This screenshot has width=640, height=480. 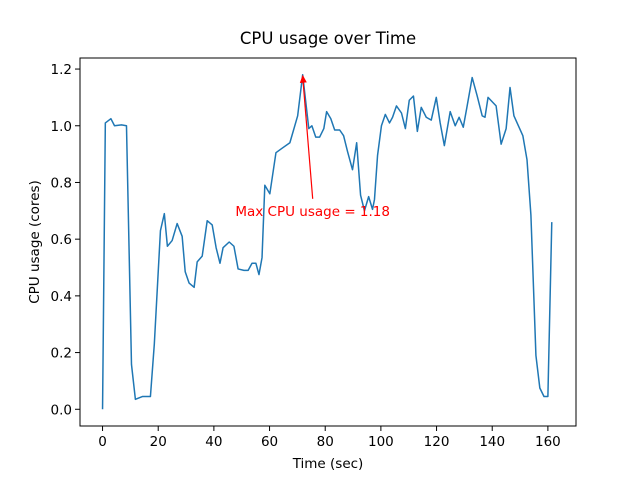 I want to click on x-tick-label: 140, so click(x=492, y=442).